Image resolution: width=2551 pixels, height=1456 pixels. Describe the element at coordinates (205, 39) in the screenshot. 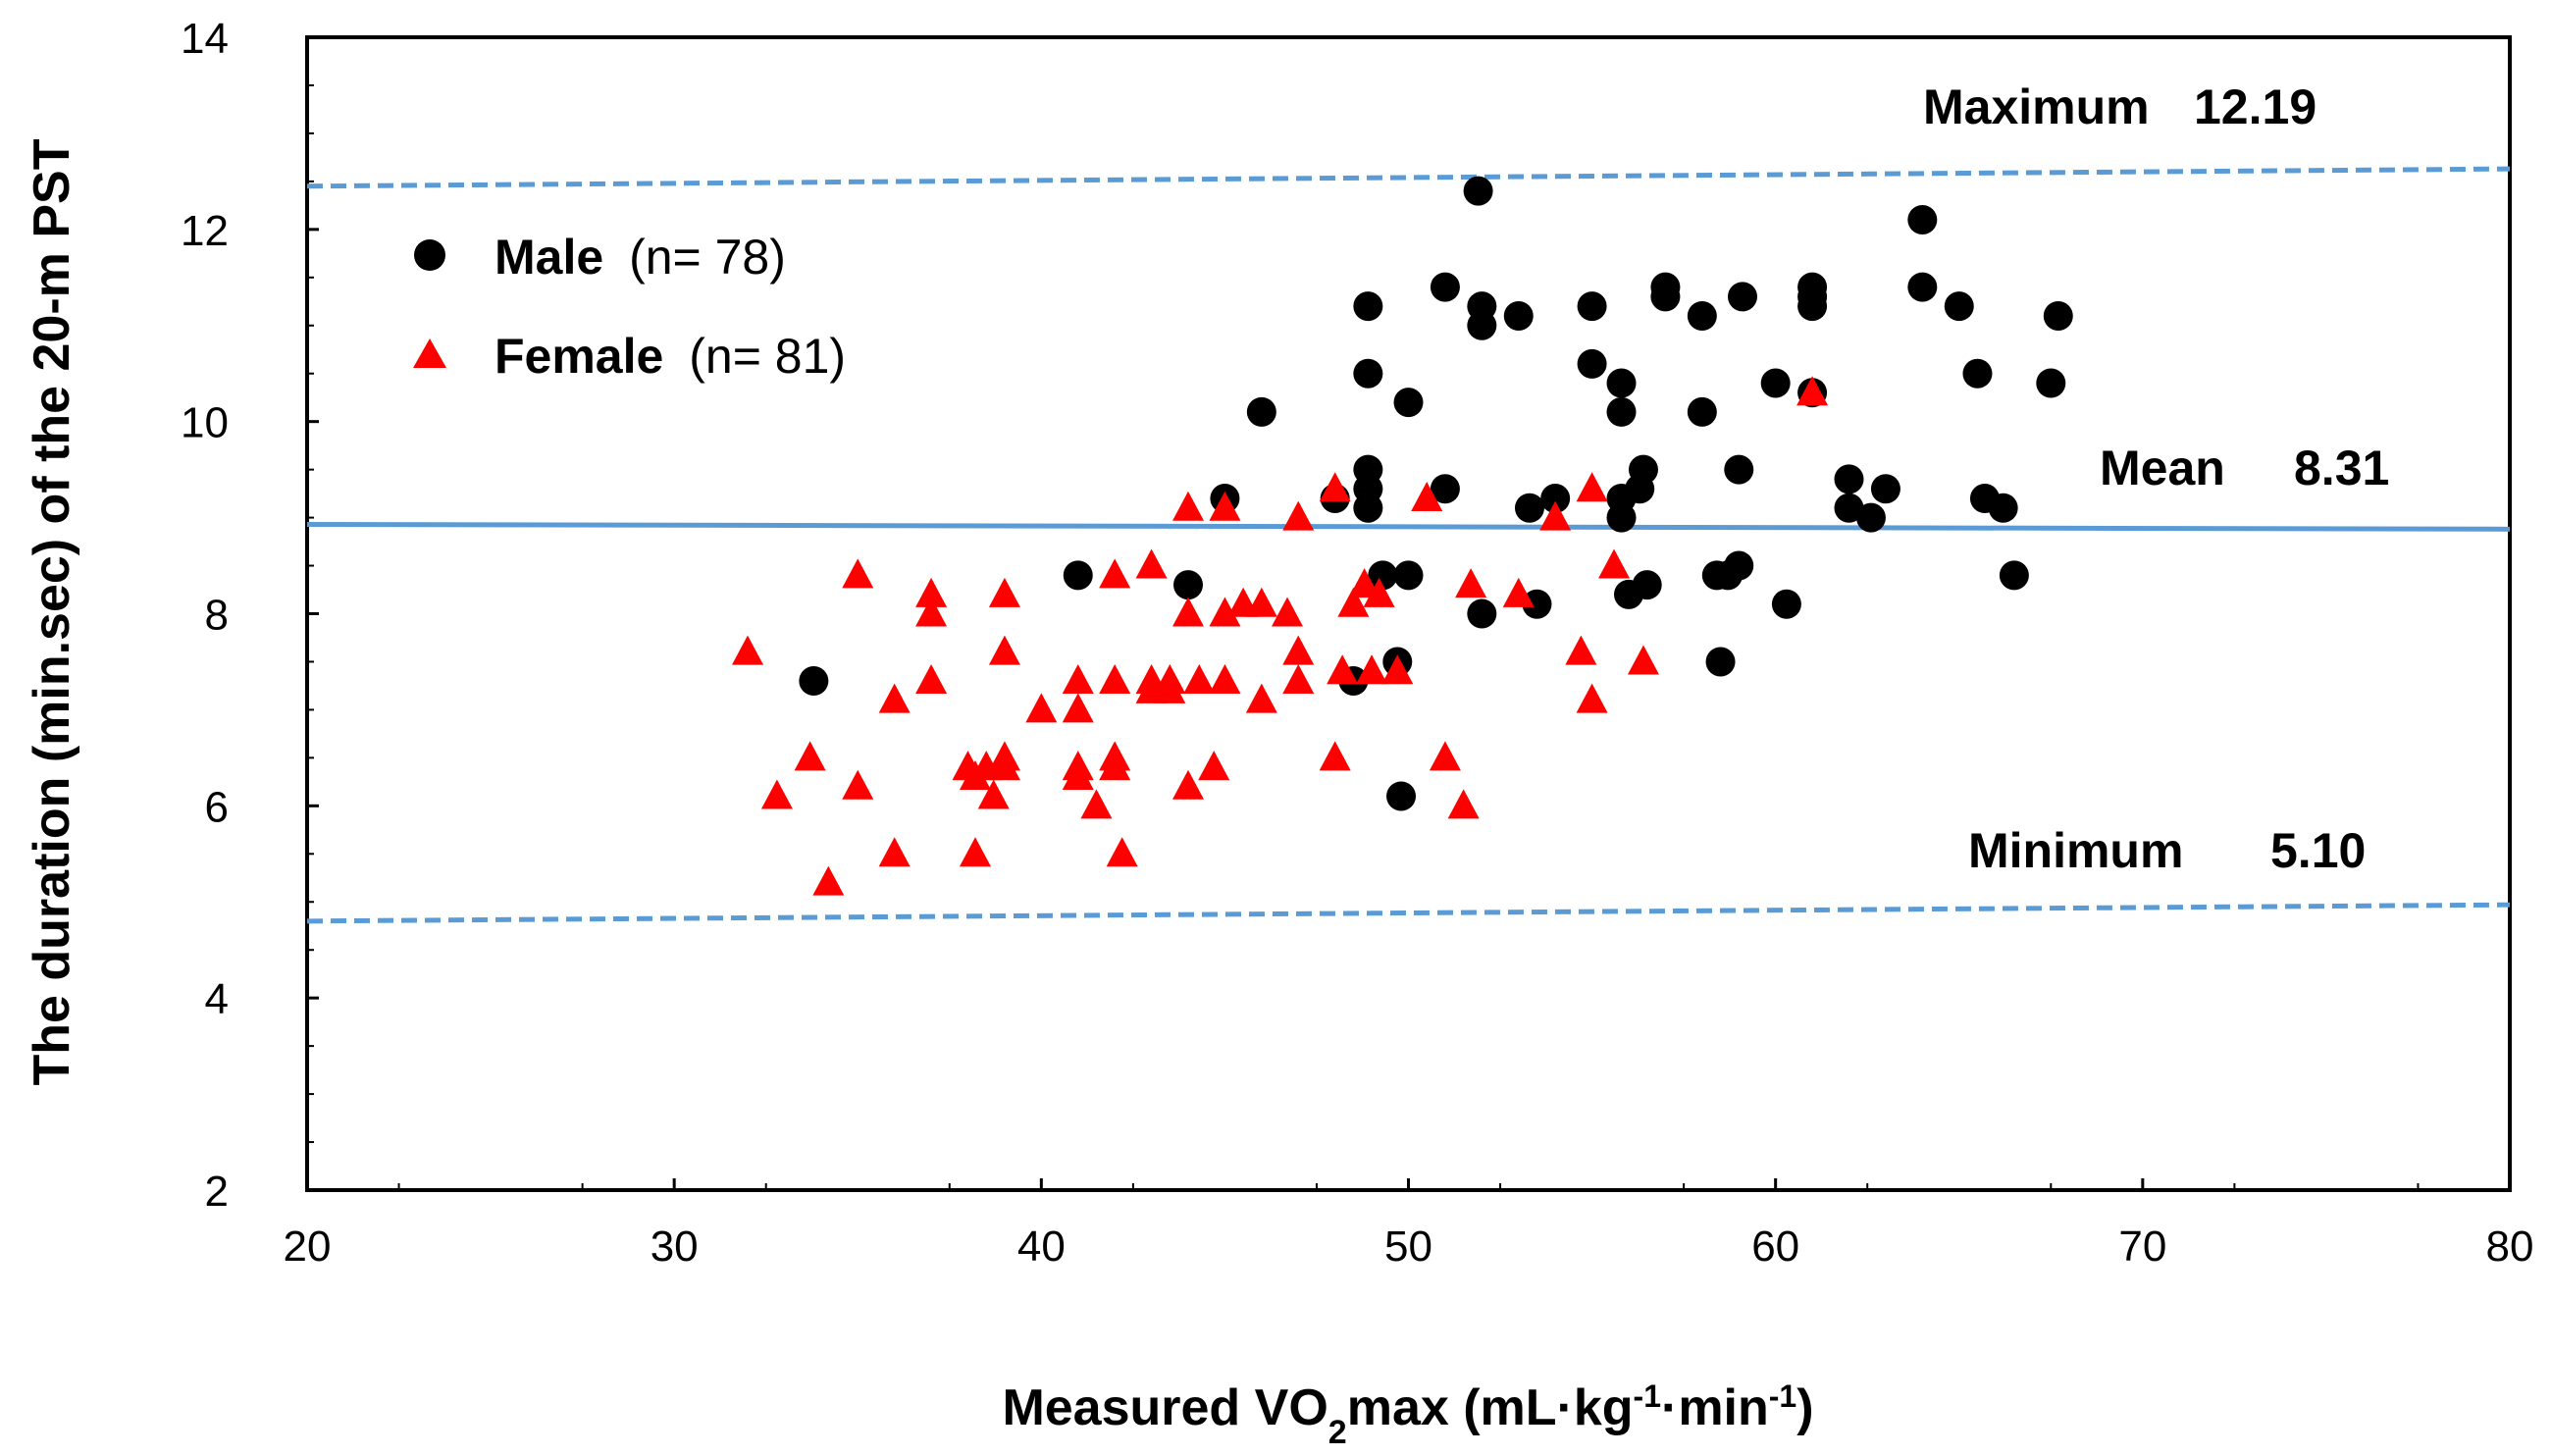

I see `y-tick-label: 14` at that location.